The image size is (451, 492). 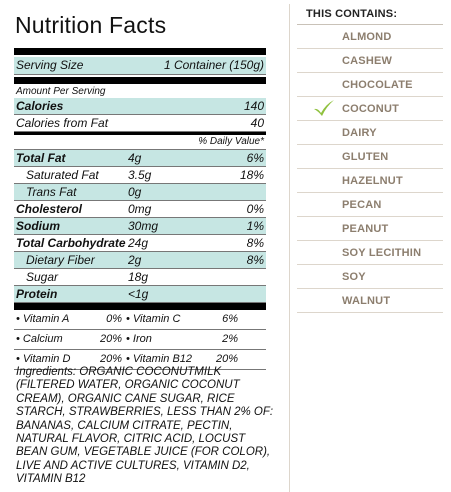 I want to click on vitamin-row: • Vitamin A 0% • Vitamin C 6%, so click(x=140, y=320).